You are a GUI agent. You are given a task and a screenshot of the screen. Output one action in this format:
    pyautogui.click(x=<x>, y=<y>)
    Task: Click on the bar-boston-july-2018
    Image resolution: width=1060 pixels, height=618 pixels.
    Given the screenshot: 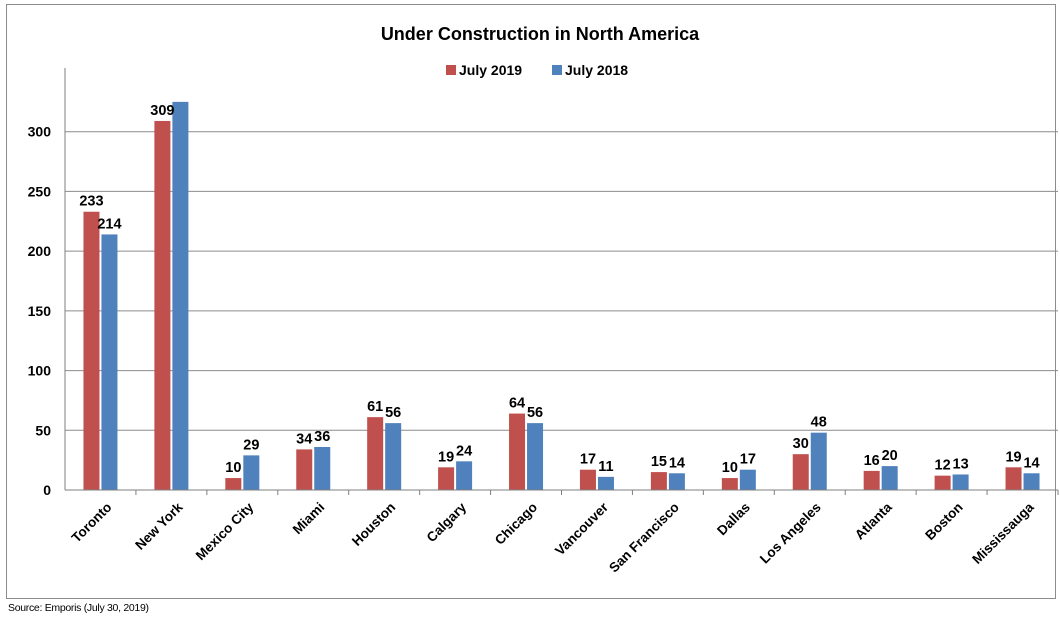 What is the action you would take?
    pyautogui.click(x=960, y=482)
    